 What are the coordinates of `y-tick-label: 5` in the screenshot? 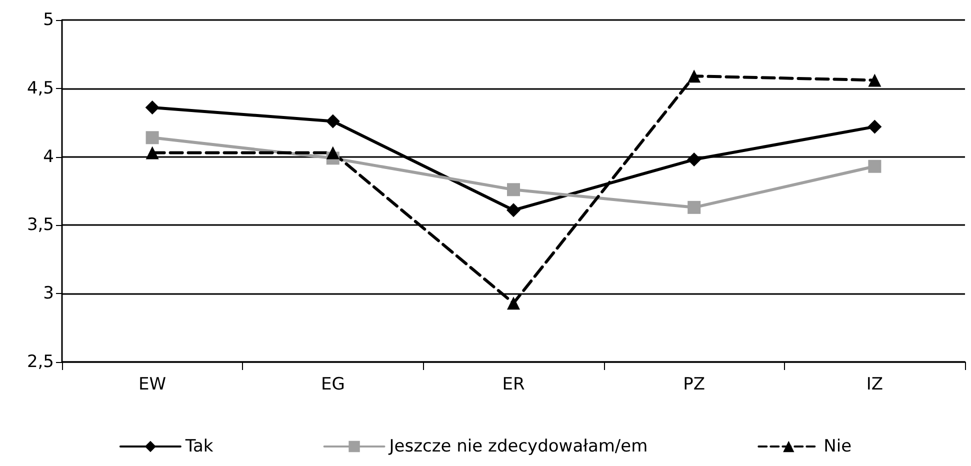 It's located at (48, 20).